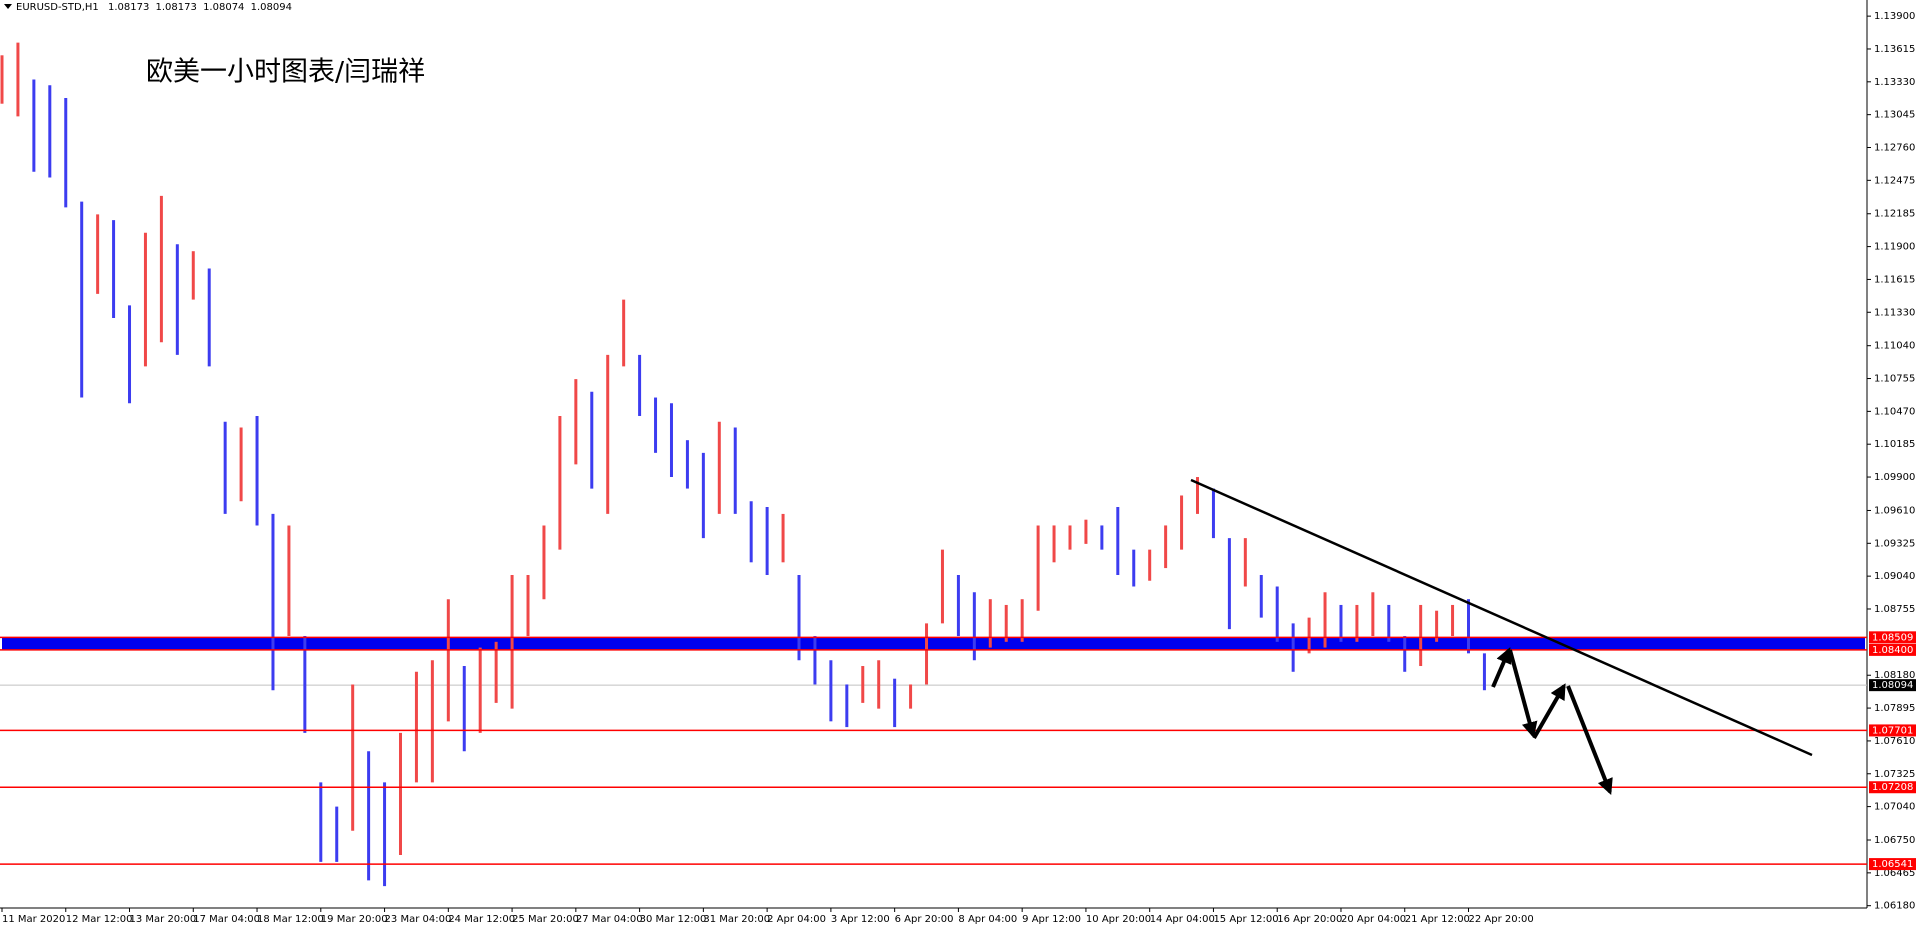 The image size is (1916, 928). I want to click on x-tick-label: 14 Apr 04:00, so click(1182, 919).